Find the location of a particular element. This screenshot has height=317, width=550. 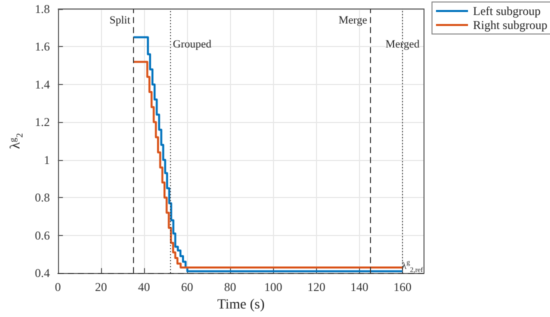

x-tick-label: 40 is located at coordinates (144, 287).